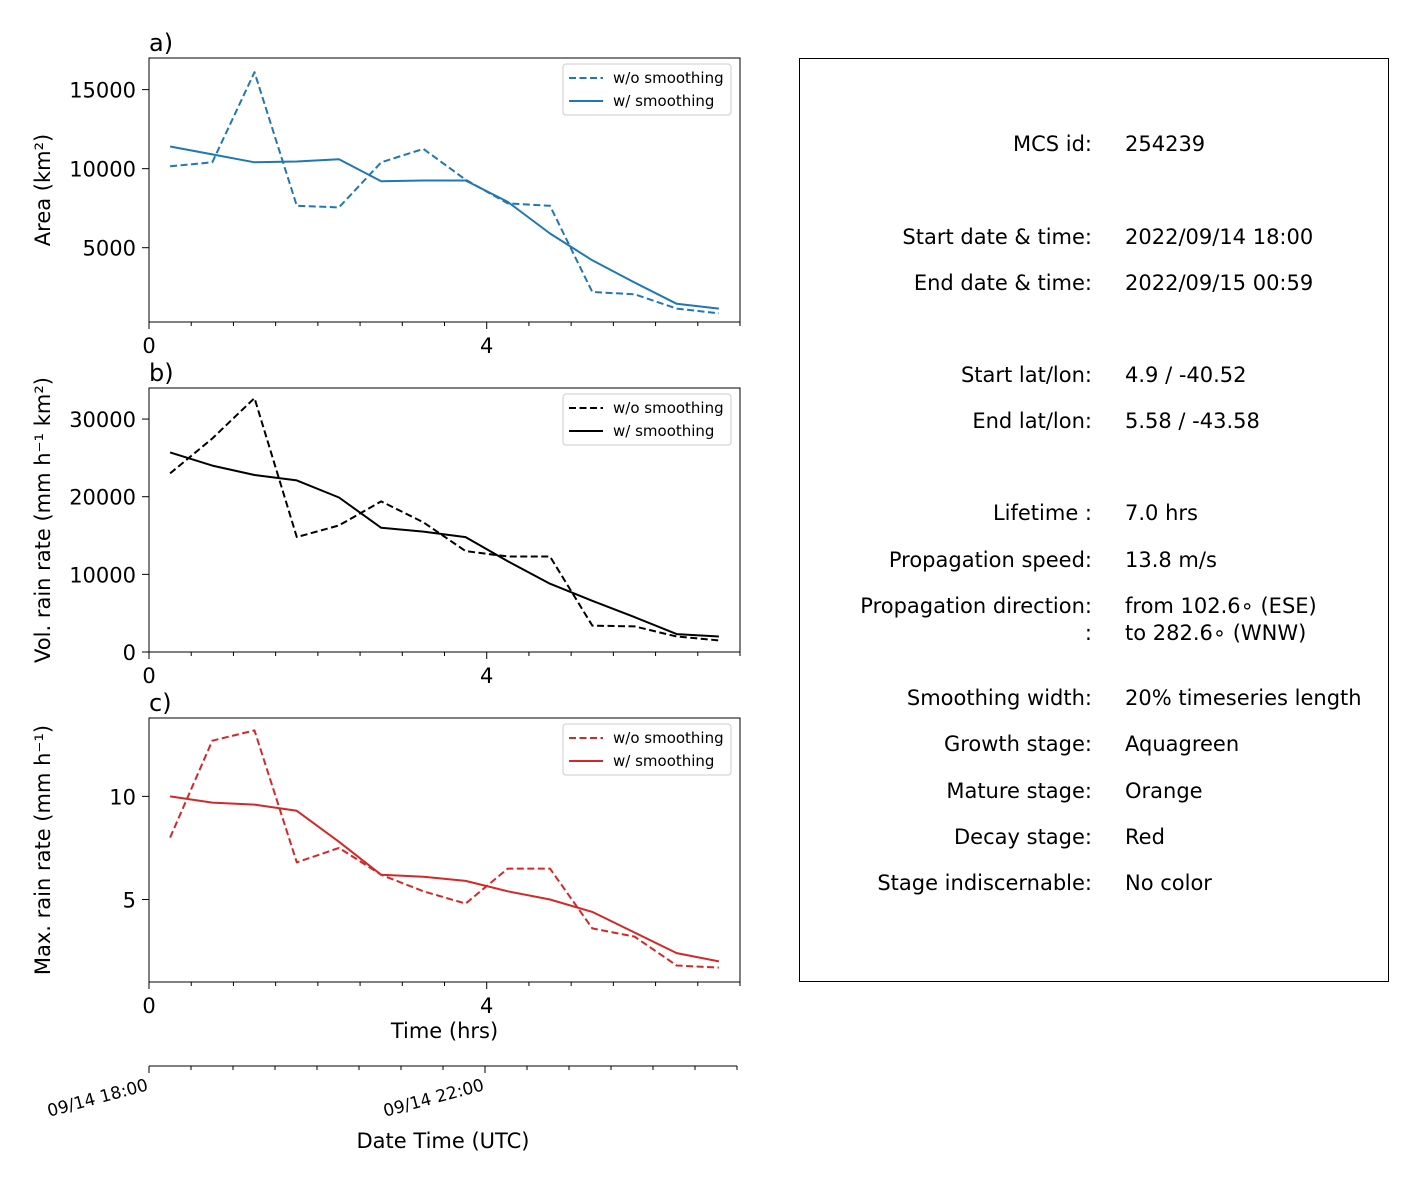 The width and height of the screenshot is (1419, 1181). What do you see at coordinates (990, 560) in the screenshot?
I see `info-key: Propagation speed:` at bounding box center [990, 560].